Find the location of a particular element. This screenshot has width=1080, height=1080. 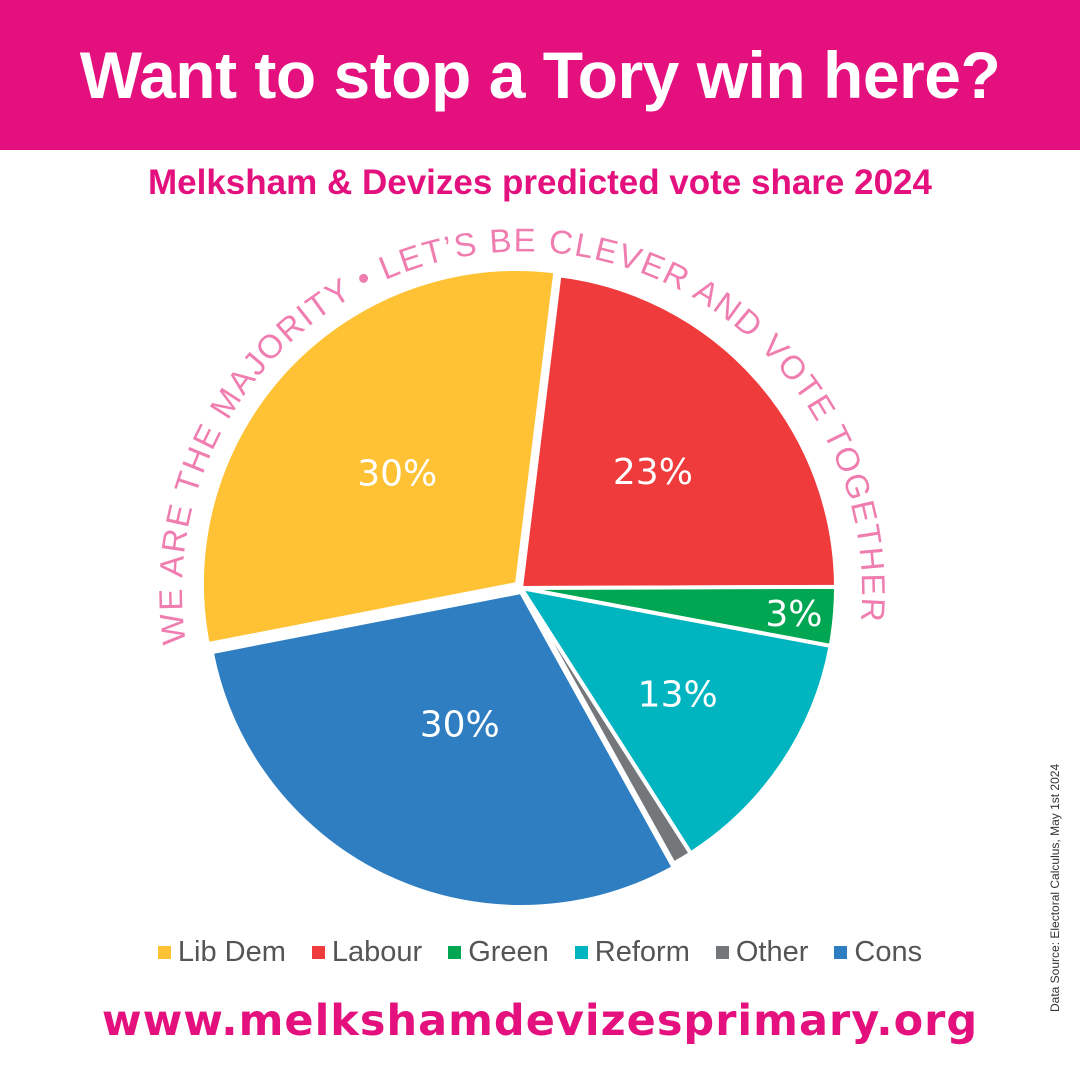

legend-label: Labour is located at coordinates (377, 952).